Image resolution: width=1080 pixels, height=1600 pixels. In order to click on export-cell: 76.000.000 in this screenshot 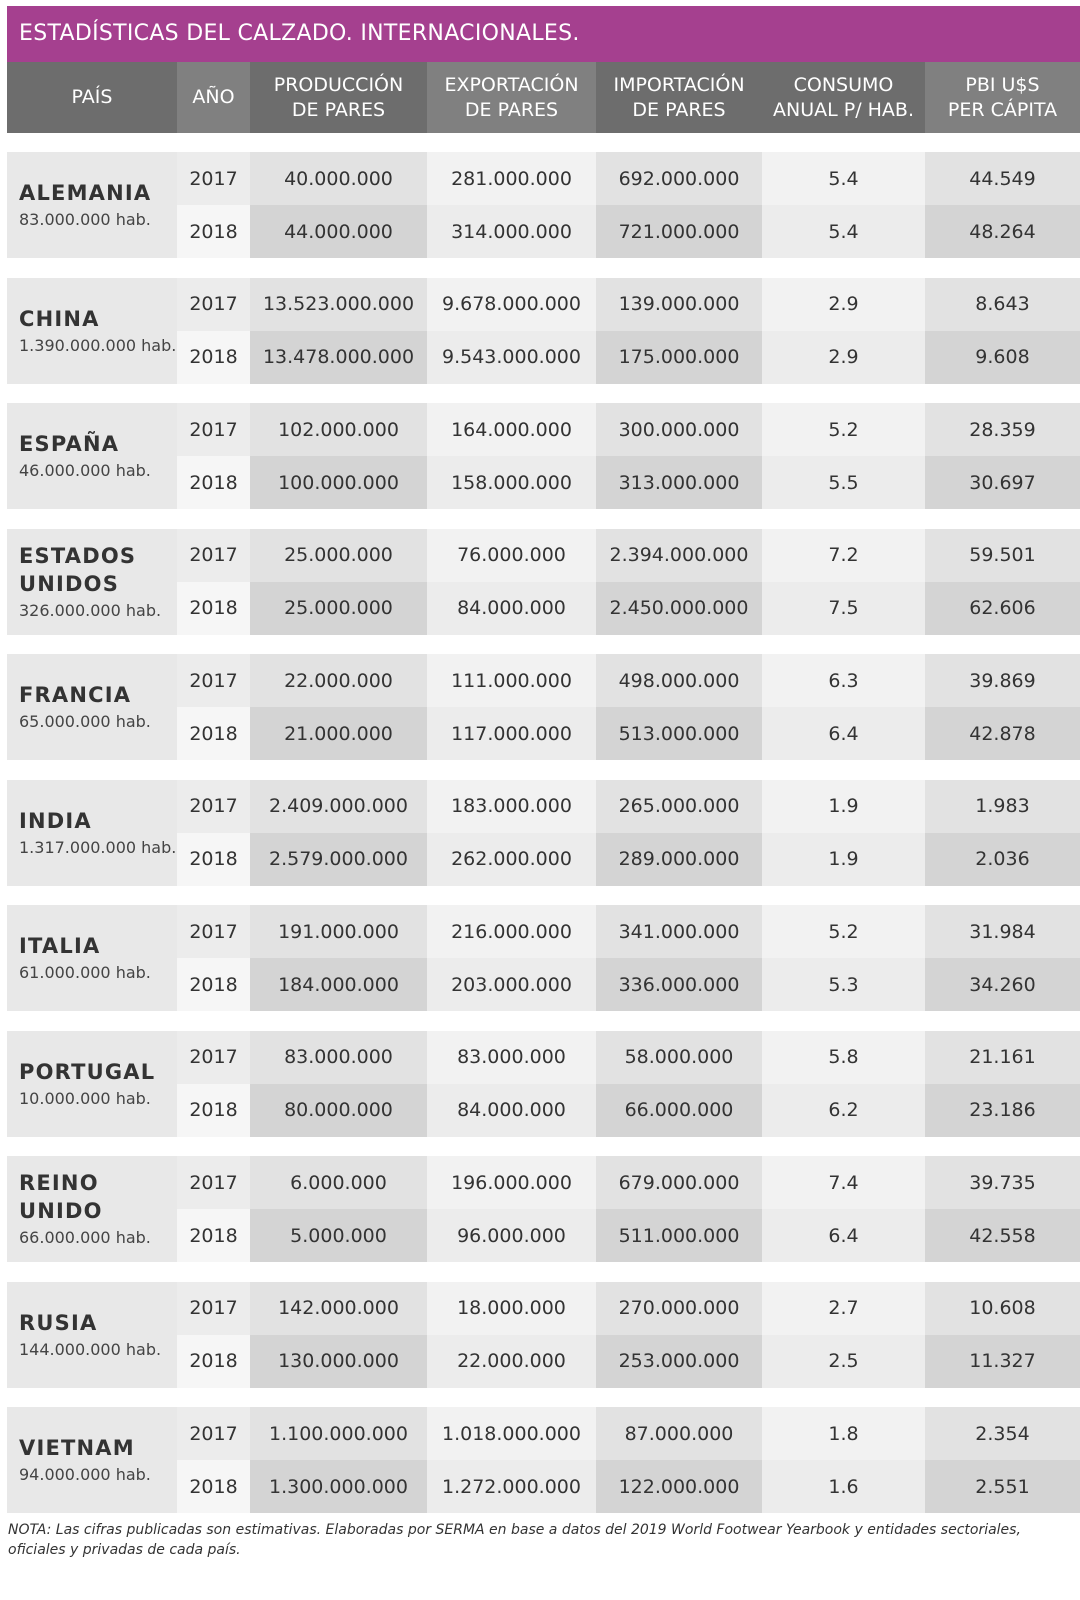, I will do `click(511, 555)`.